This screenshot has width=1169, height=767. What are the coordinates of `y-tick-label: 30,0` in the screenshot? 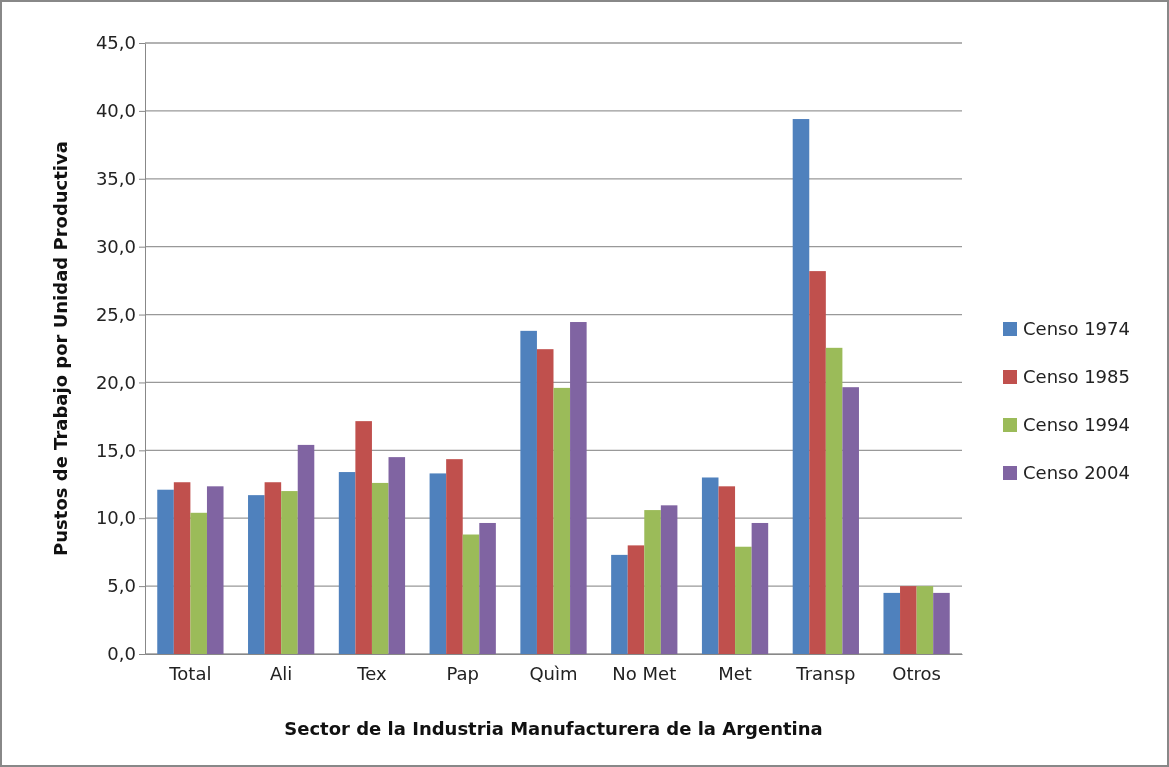 It's located at (115, 246).